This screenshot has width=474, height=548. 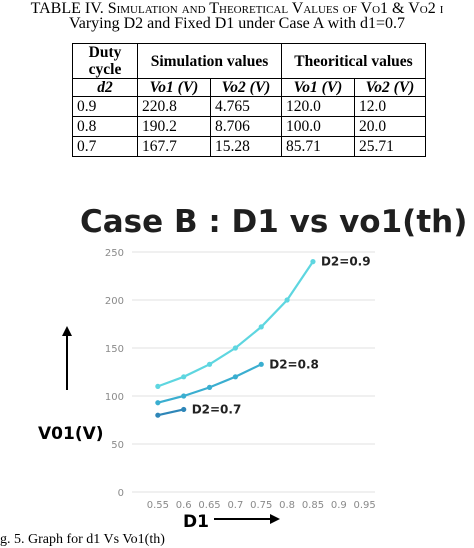 I want to click on cell: 12.0, so click(x=390, y=106).